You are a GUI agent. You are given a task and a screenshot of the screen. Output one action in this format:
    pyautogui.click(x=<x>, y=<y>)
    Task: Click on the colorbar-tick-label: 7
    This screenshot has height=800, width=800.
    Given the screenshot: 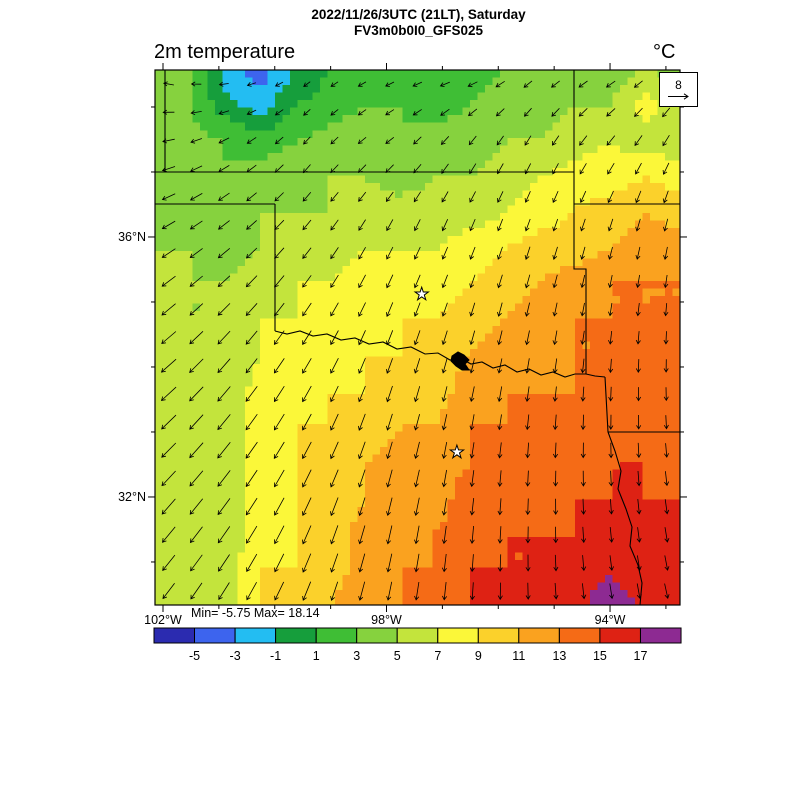 What is the action you would take?
    pyautogui.click(x=437, y=656)
    